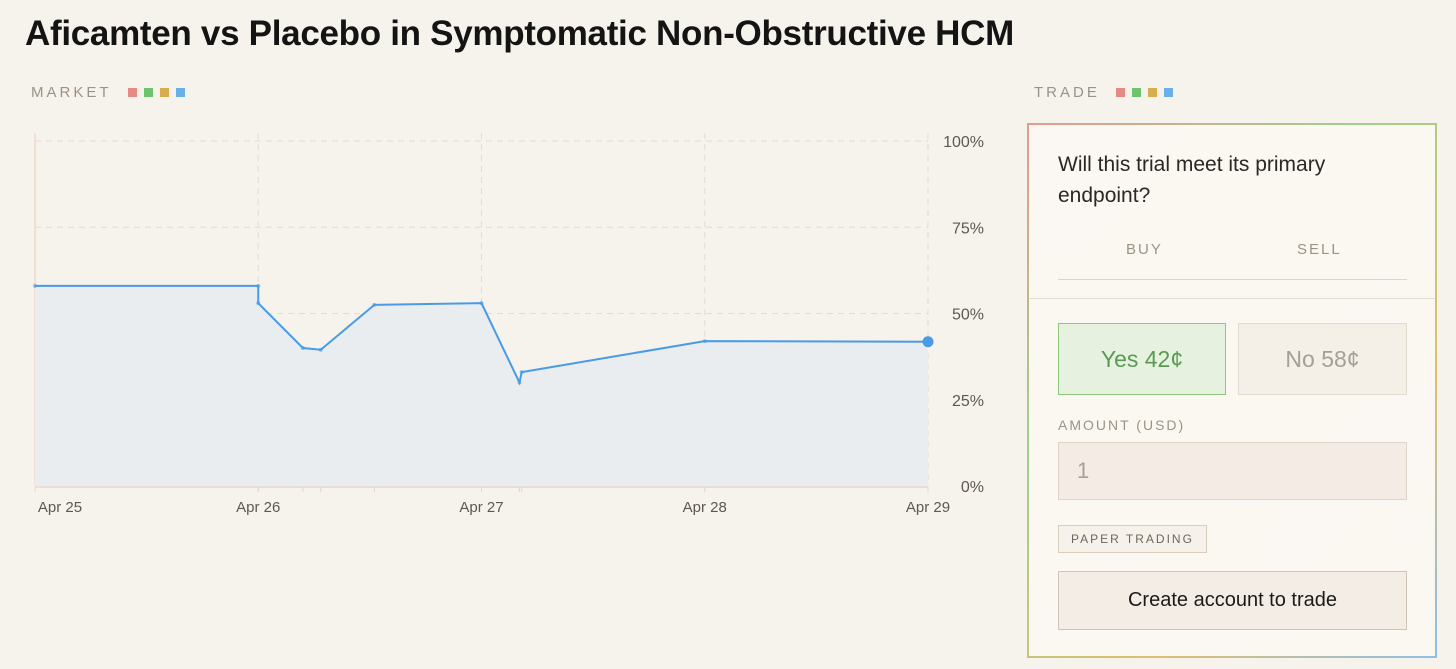 This screenshot has height=669, width=1456. Describe the element at coordinates (1142, 359) in the screenshot. I see `yes-outcome-button: Yes 42¢` at that location.